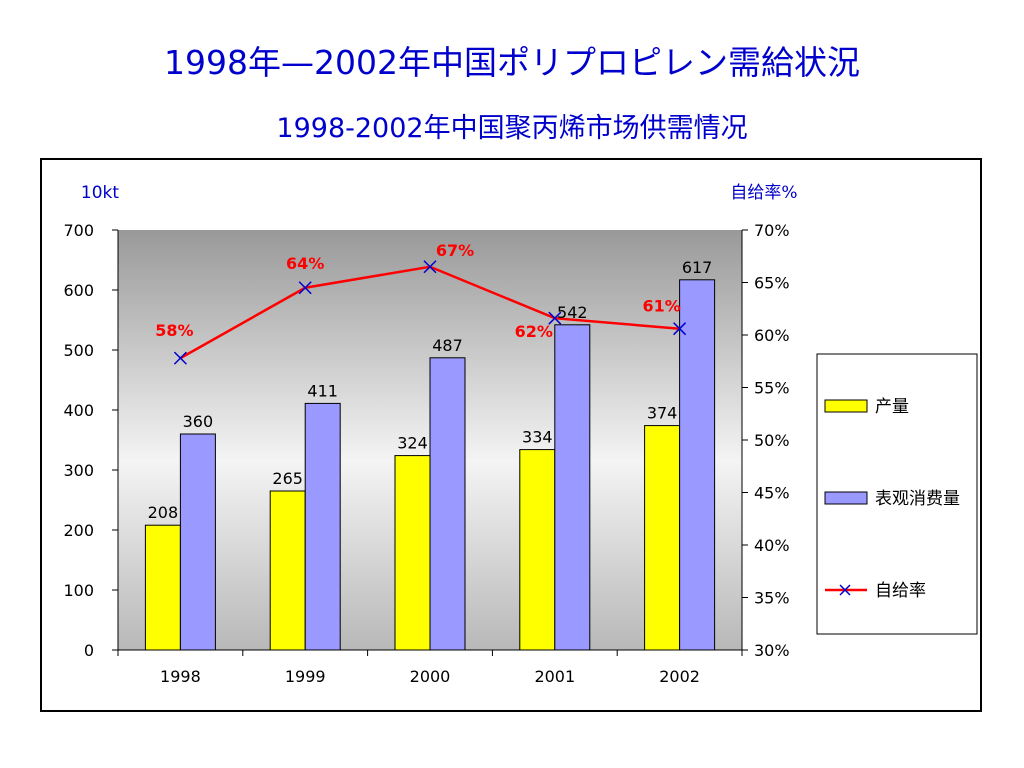 The width and height of the screenshot is (1024, 768). Describe the element at coordinates (447, 504) in the screenshot. I see `consumption-bar-2000` at that location.